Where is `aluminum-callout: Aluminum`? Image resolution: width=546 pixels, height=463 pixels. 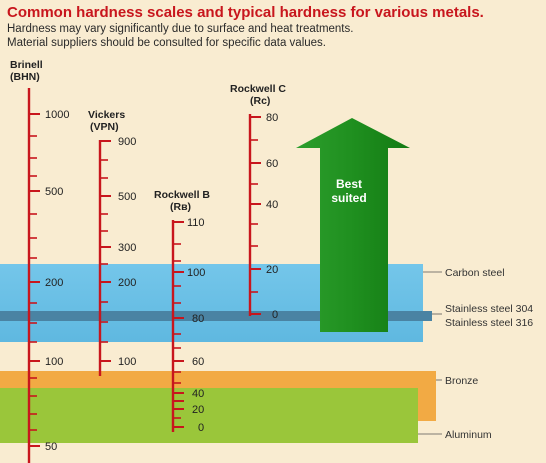 aluminum-callout: Aluminum is located at coordinates (455, 435).